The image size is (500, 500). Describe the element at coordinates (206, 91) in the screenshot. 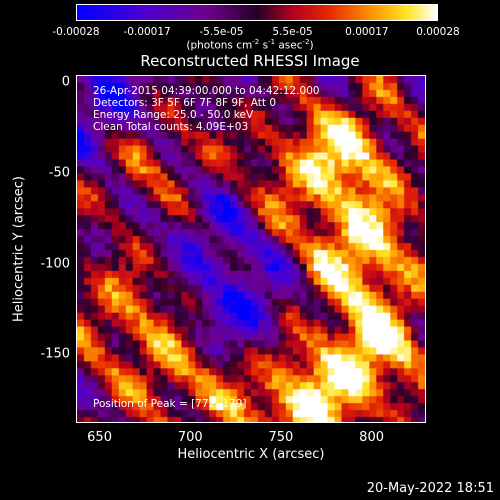

I see `overlay-time-range: 26-Apr-2015 04:39:00.000 to 04:42:12.000` at that location.